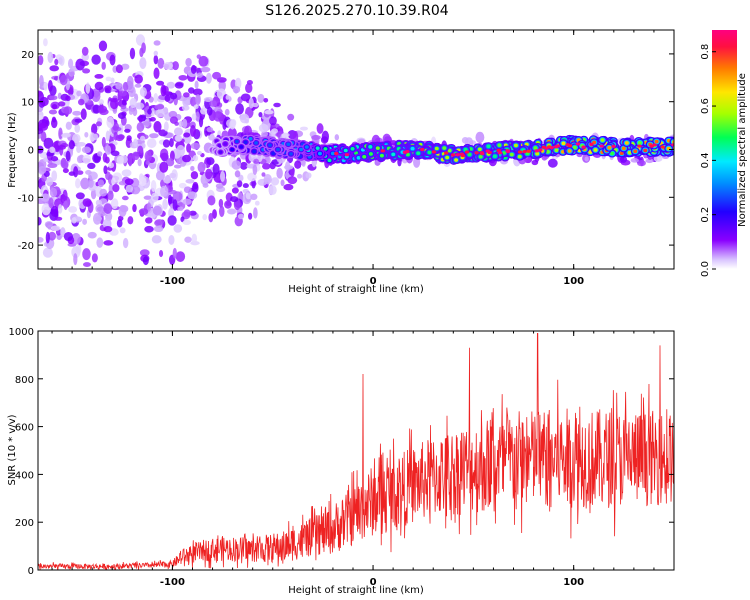 The width and height of the screenshot is (750, 600). Describe the element at coordinates (172, 582) in the screenshot. I see `x-tick-label: -100` at that location.